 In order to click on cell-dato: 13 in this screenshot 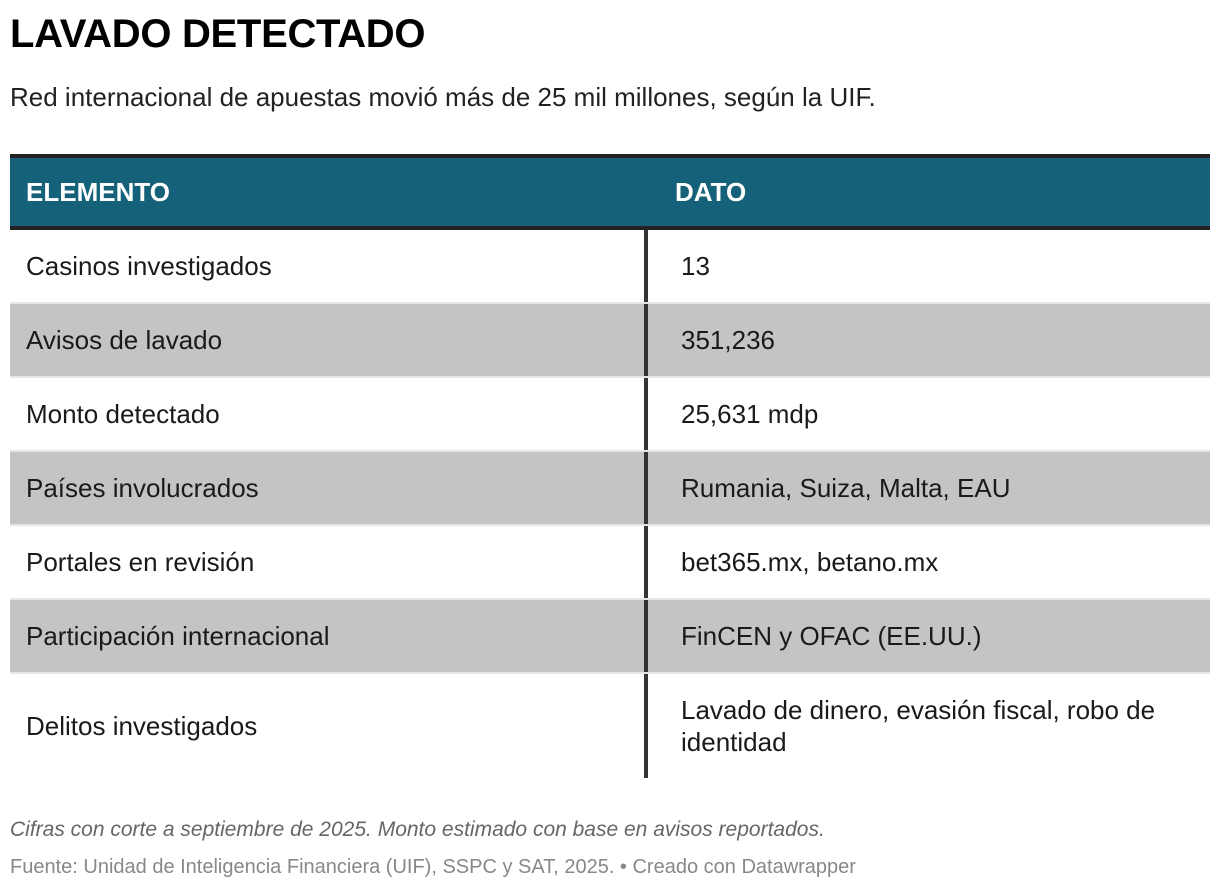, I will do `click(927, 266)`.